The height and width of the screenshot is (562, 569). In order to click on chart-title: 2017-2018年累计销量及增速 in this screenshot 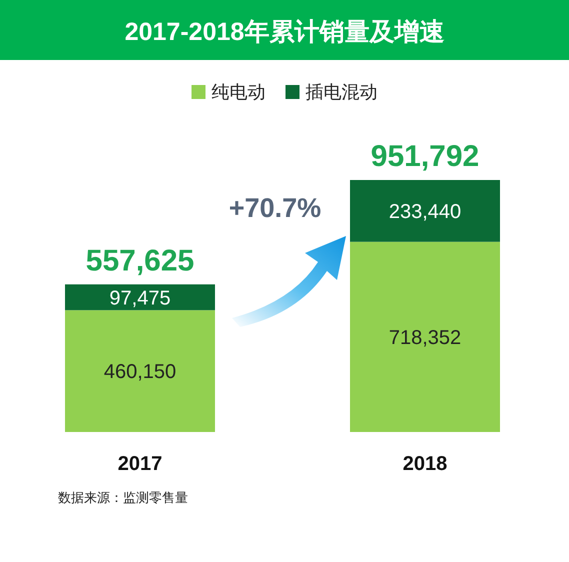, I will do `click(284, 32)`.